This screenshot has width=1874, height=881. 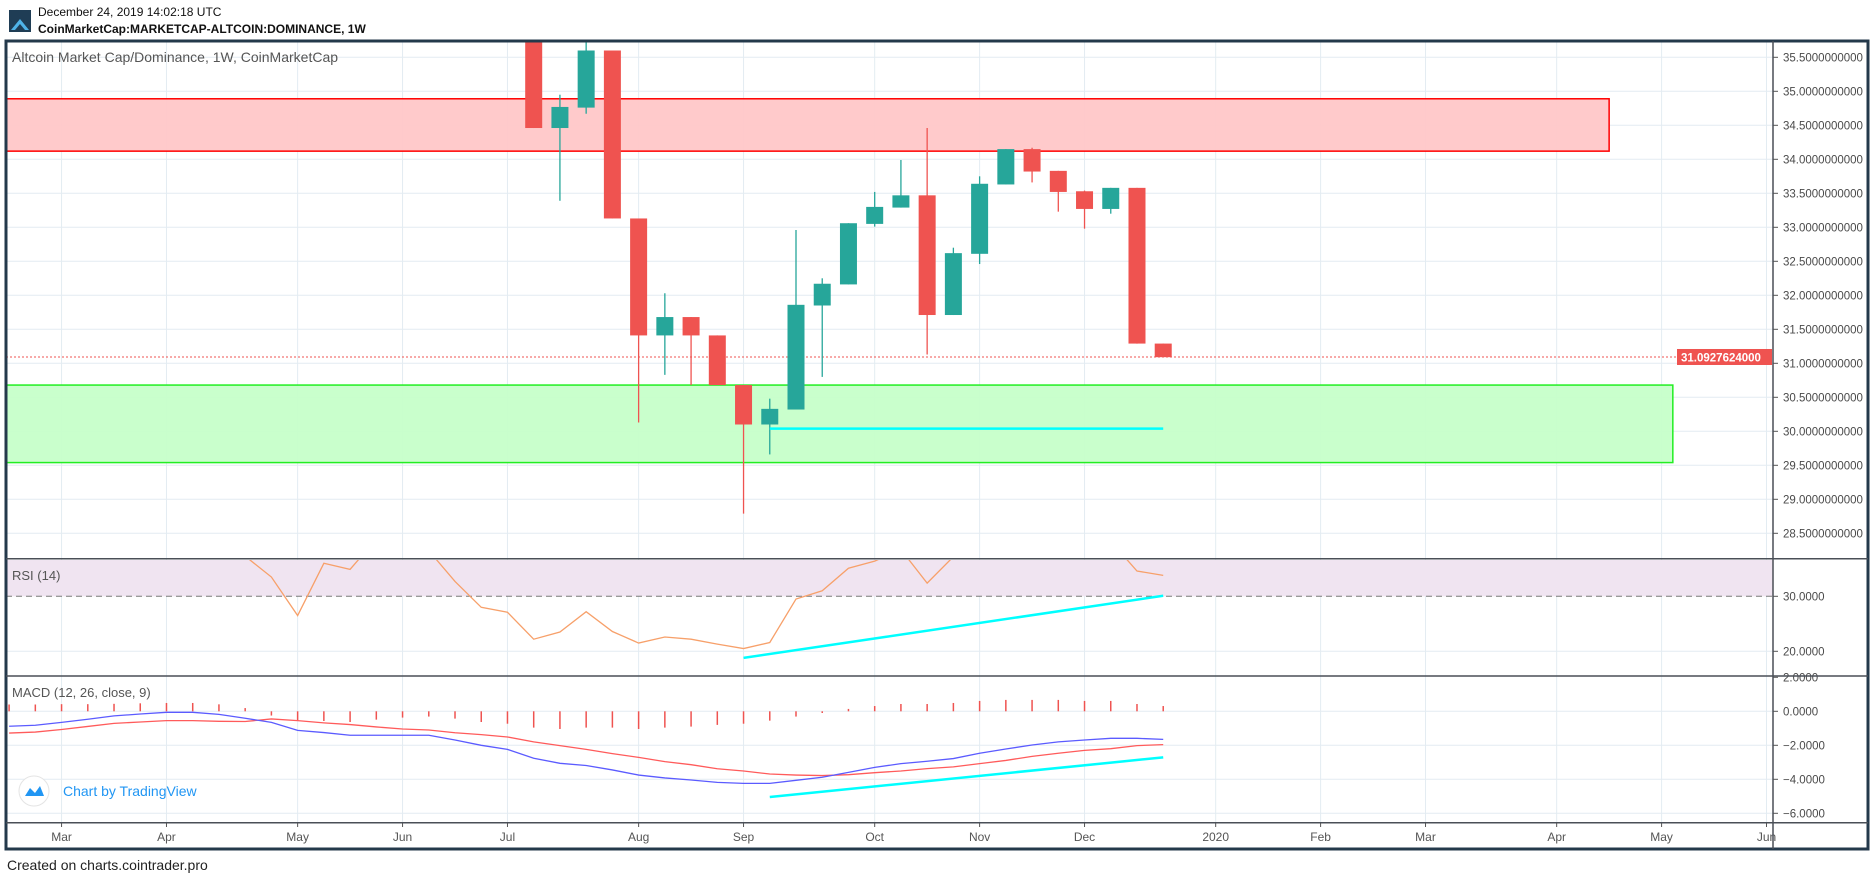 I want to click on rsi-axis-label: 20.0000, so click(x=1804, y=652).